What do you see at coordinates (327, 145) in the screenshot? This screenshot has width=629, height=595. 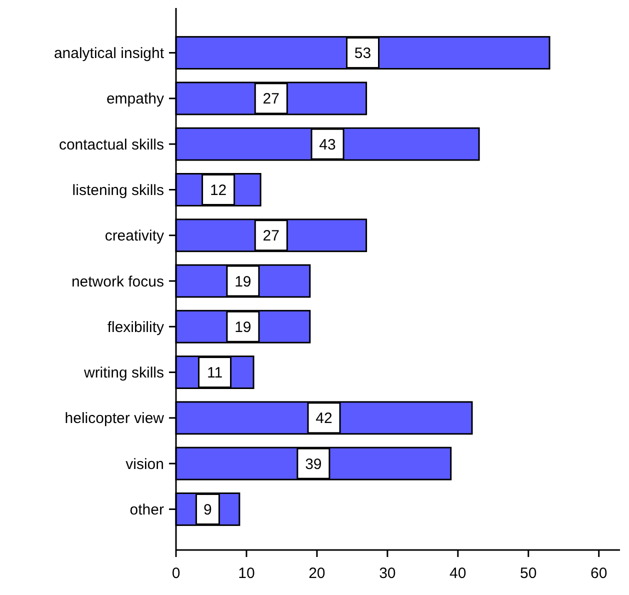 I see `data-label: 43` at bounding box center [327, 145].